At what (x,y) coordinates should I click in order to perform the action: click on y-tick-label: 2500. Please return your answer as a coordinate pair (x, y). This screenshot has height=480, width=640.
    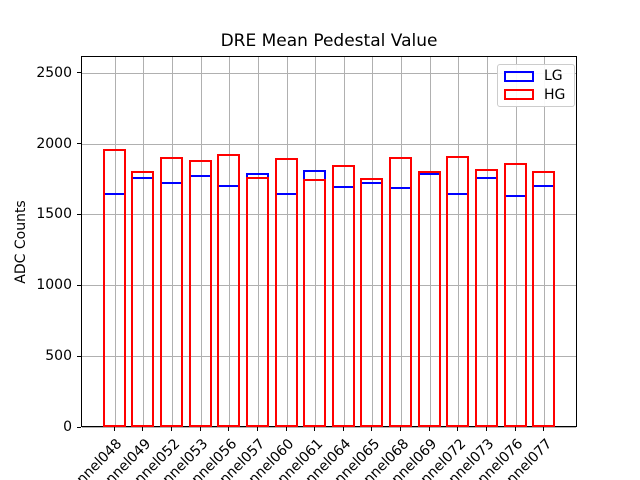
    Looking at the image, I should click on (54, 72).